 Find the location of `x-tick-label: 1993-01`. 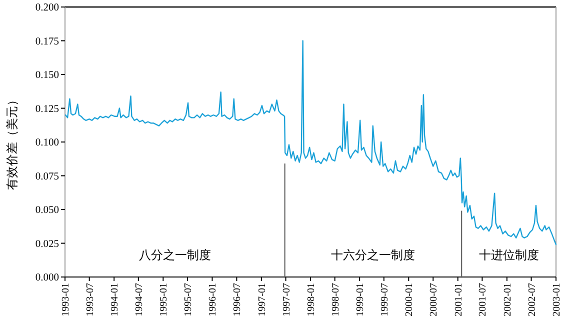

x-tick-label: 1993-01 is located at coordinates (66, 299).